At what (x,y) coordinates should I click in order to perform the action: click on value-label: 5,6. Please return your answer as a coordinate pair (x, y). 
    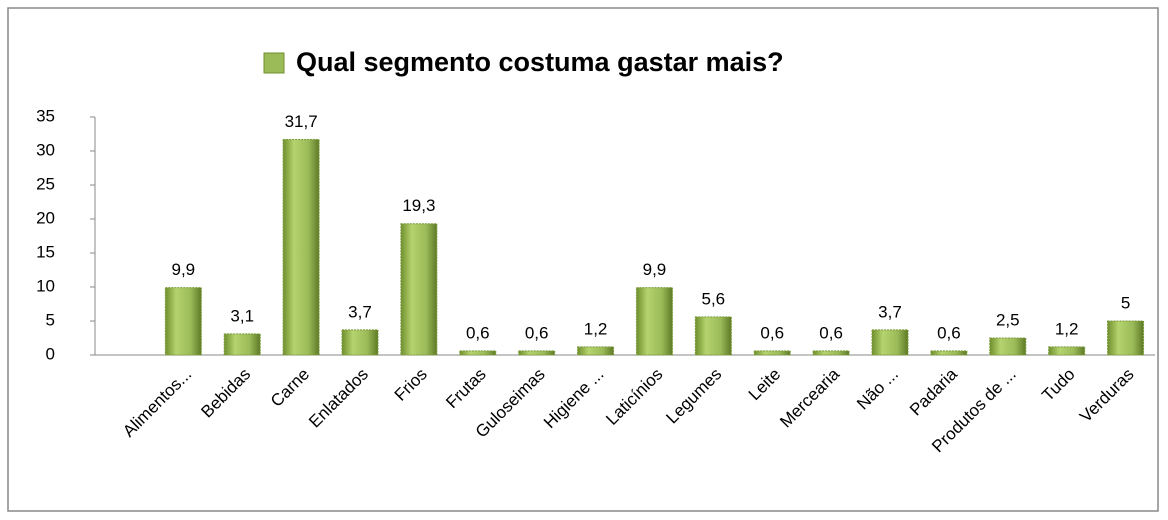
    Looking at the image, I should click on (714, 298).